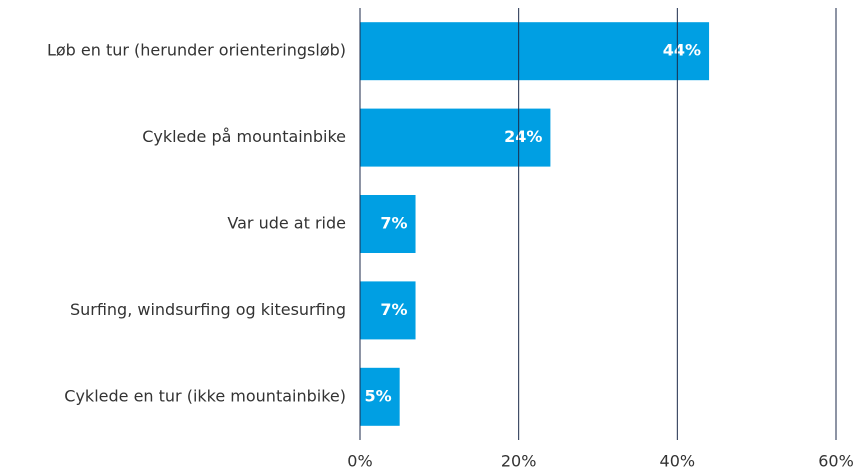  I want to click on category-label: Cyklede en tur (ikke mountainbike), so click(205, 395).